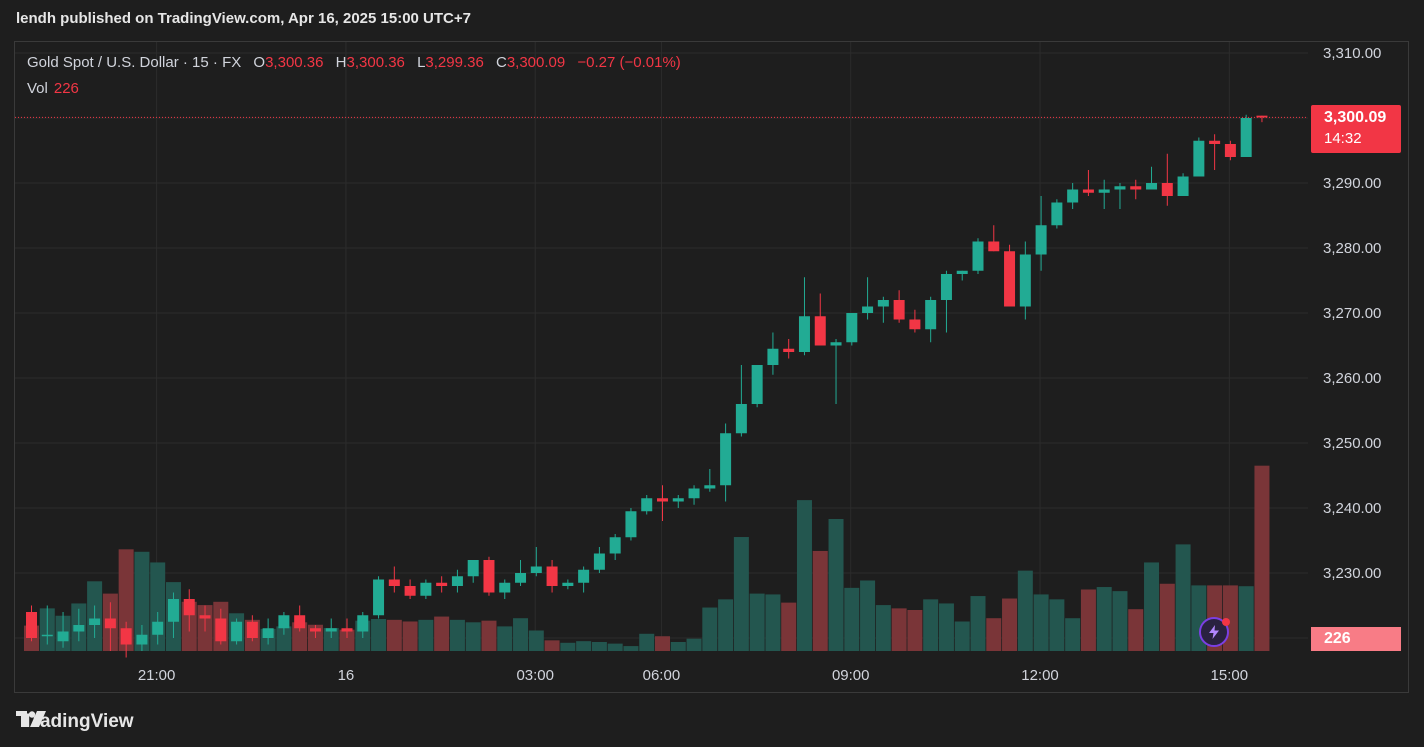 The height and width of the screenshot is (747, 1424). I want to click on notification-dot, so click(1226, 622).